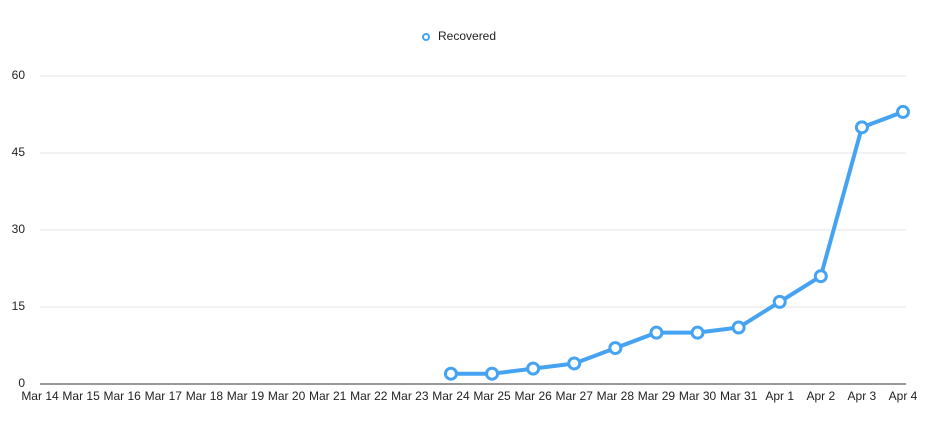  Describe the element at coordinates (19, 152) in the screenshot. I see `y-tick-label: 45` at that location.